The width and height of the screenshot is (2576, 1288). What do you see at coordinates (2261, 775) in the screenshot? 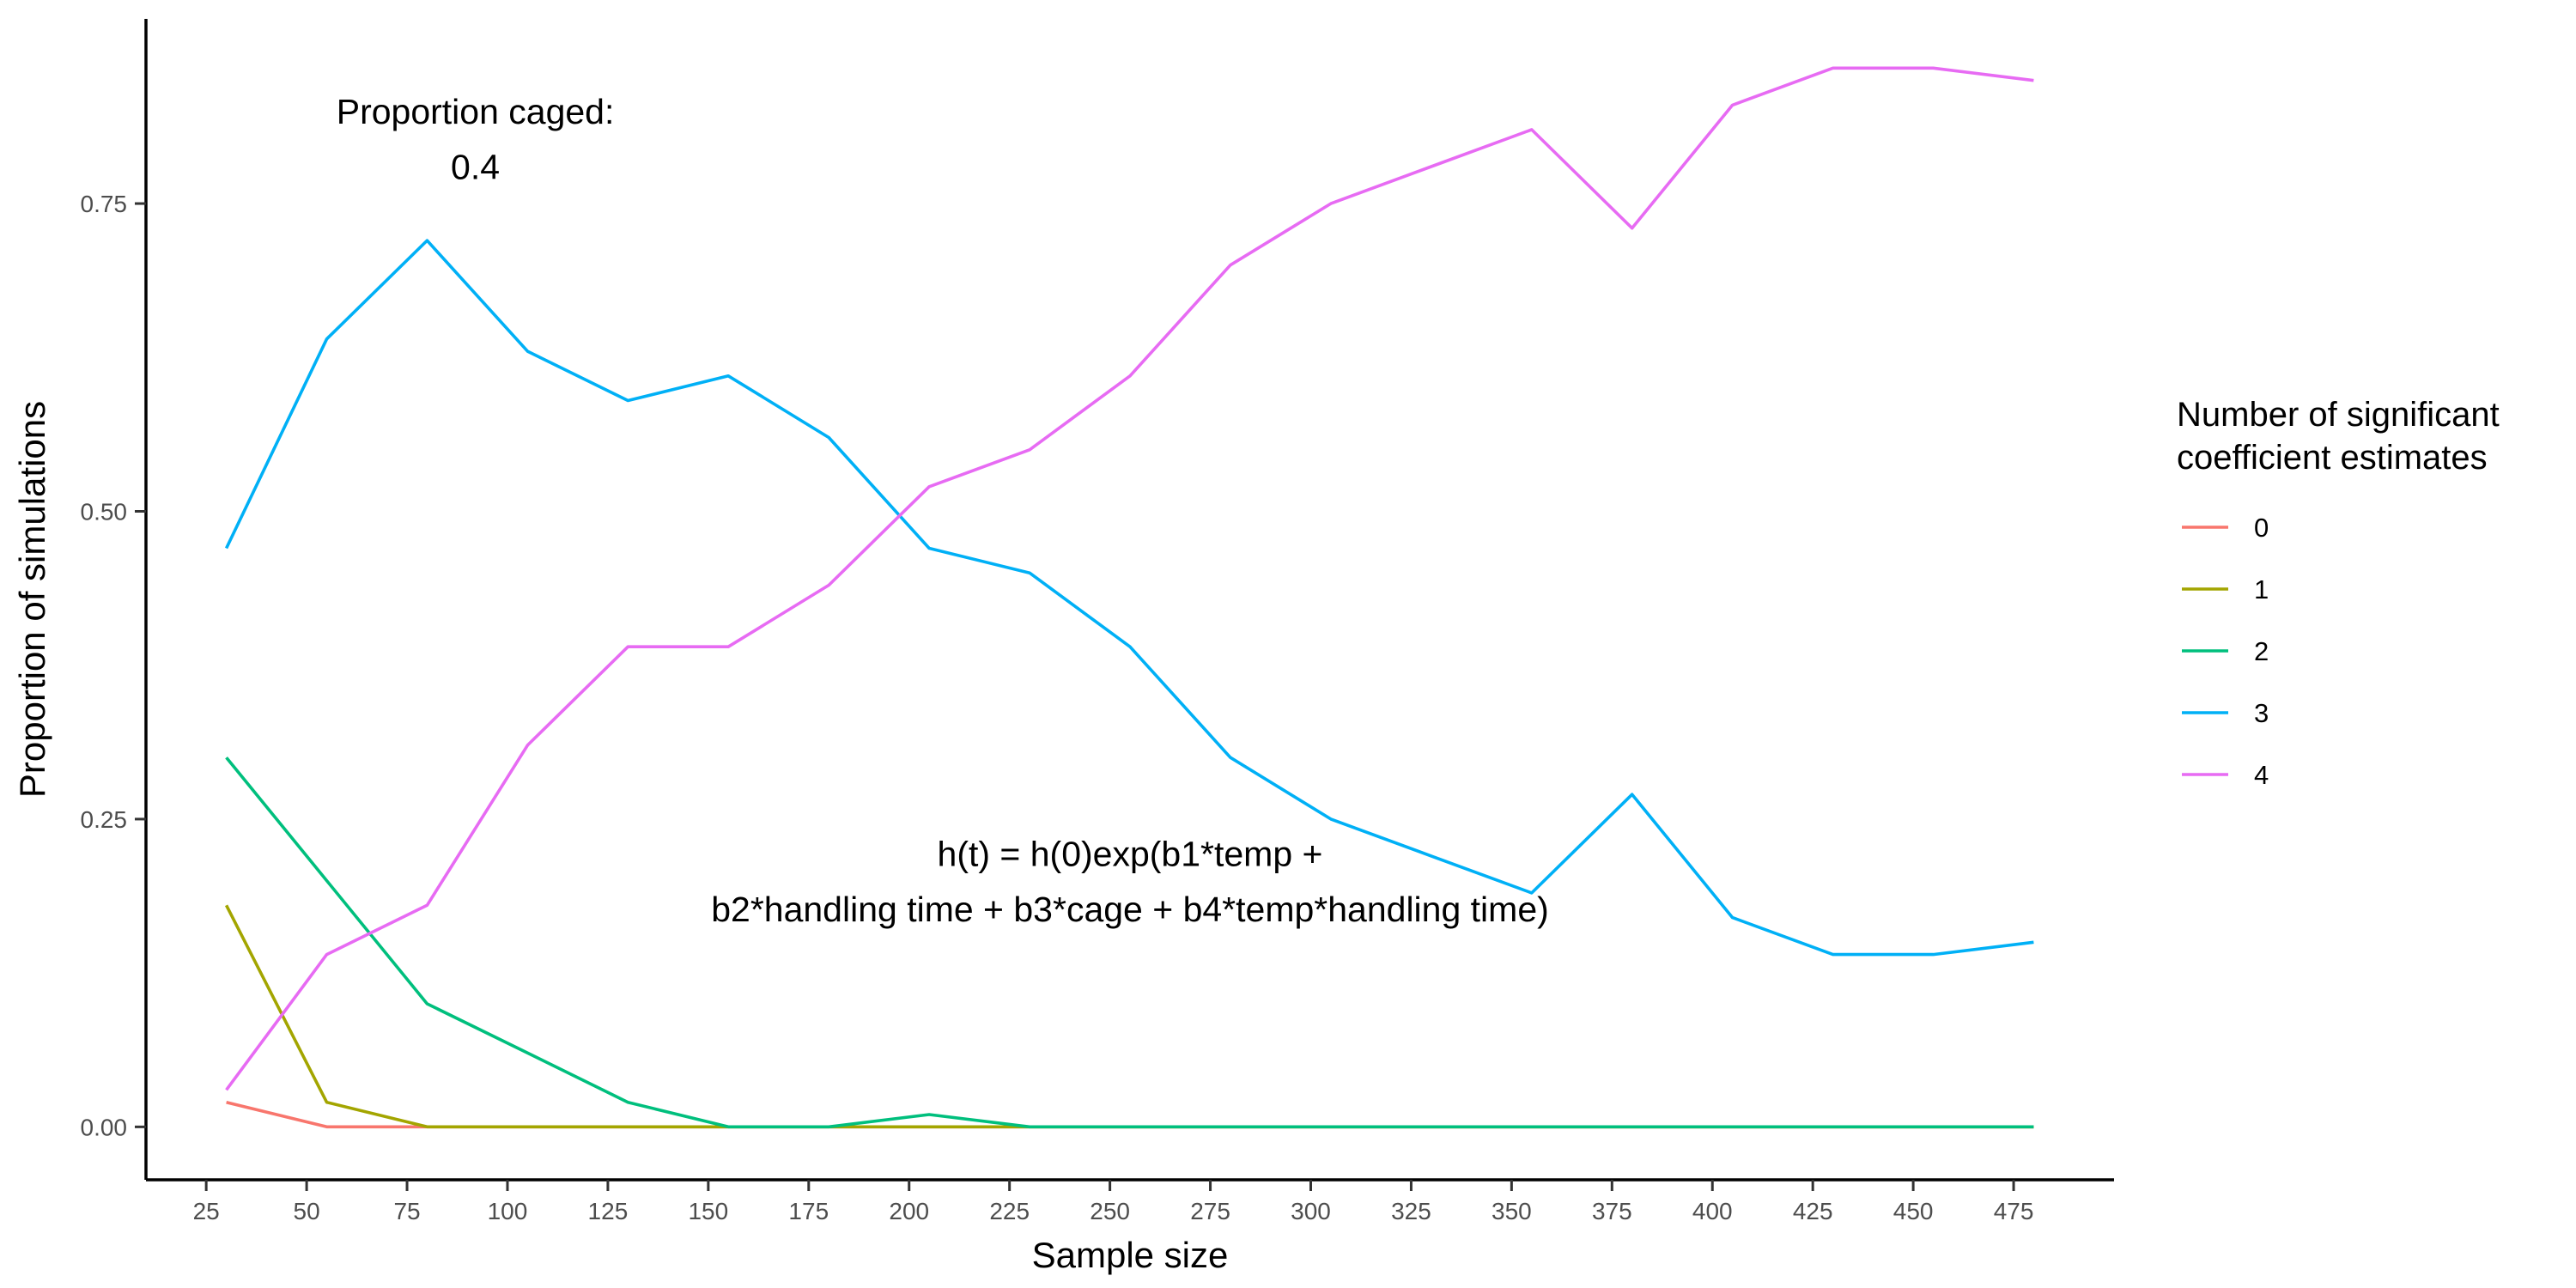
I see `legend-label-4: 4` at bounding box center [2261, 775].